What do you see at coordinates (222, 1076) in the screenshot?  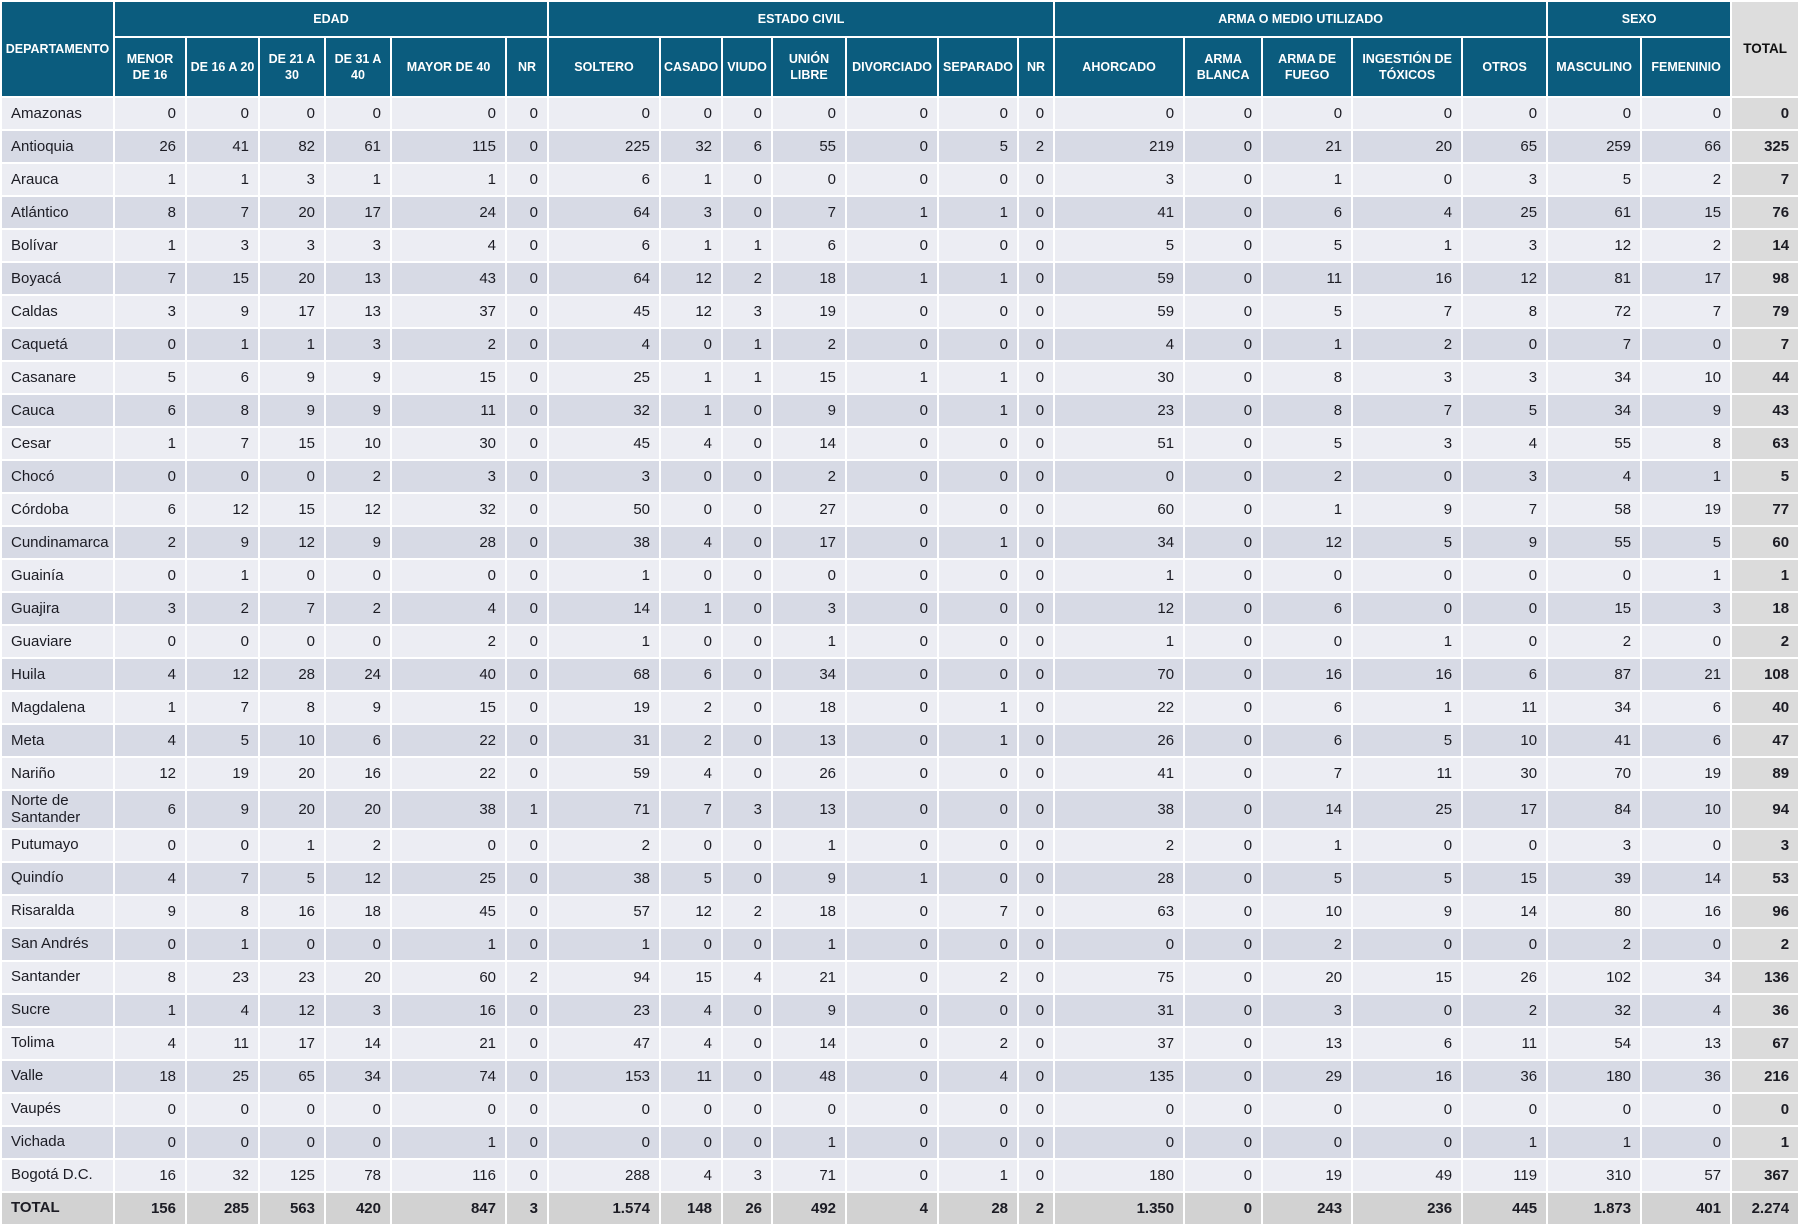 I see `value-cell: 25` at bounding box center [222, 1076].